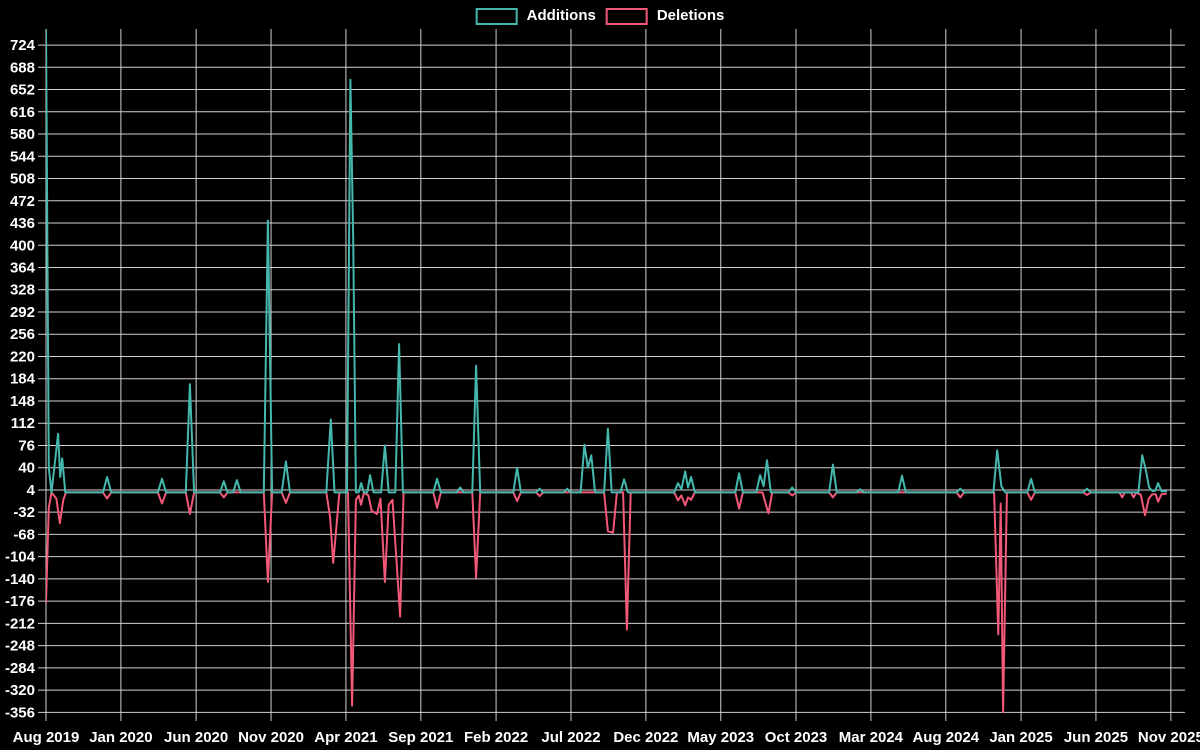 The height and width of the screenshot is (750, 1200). I want to click on y-tick-label: -104, so click(20, 557).